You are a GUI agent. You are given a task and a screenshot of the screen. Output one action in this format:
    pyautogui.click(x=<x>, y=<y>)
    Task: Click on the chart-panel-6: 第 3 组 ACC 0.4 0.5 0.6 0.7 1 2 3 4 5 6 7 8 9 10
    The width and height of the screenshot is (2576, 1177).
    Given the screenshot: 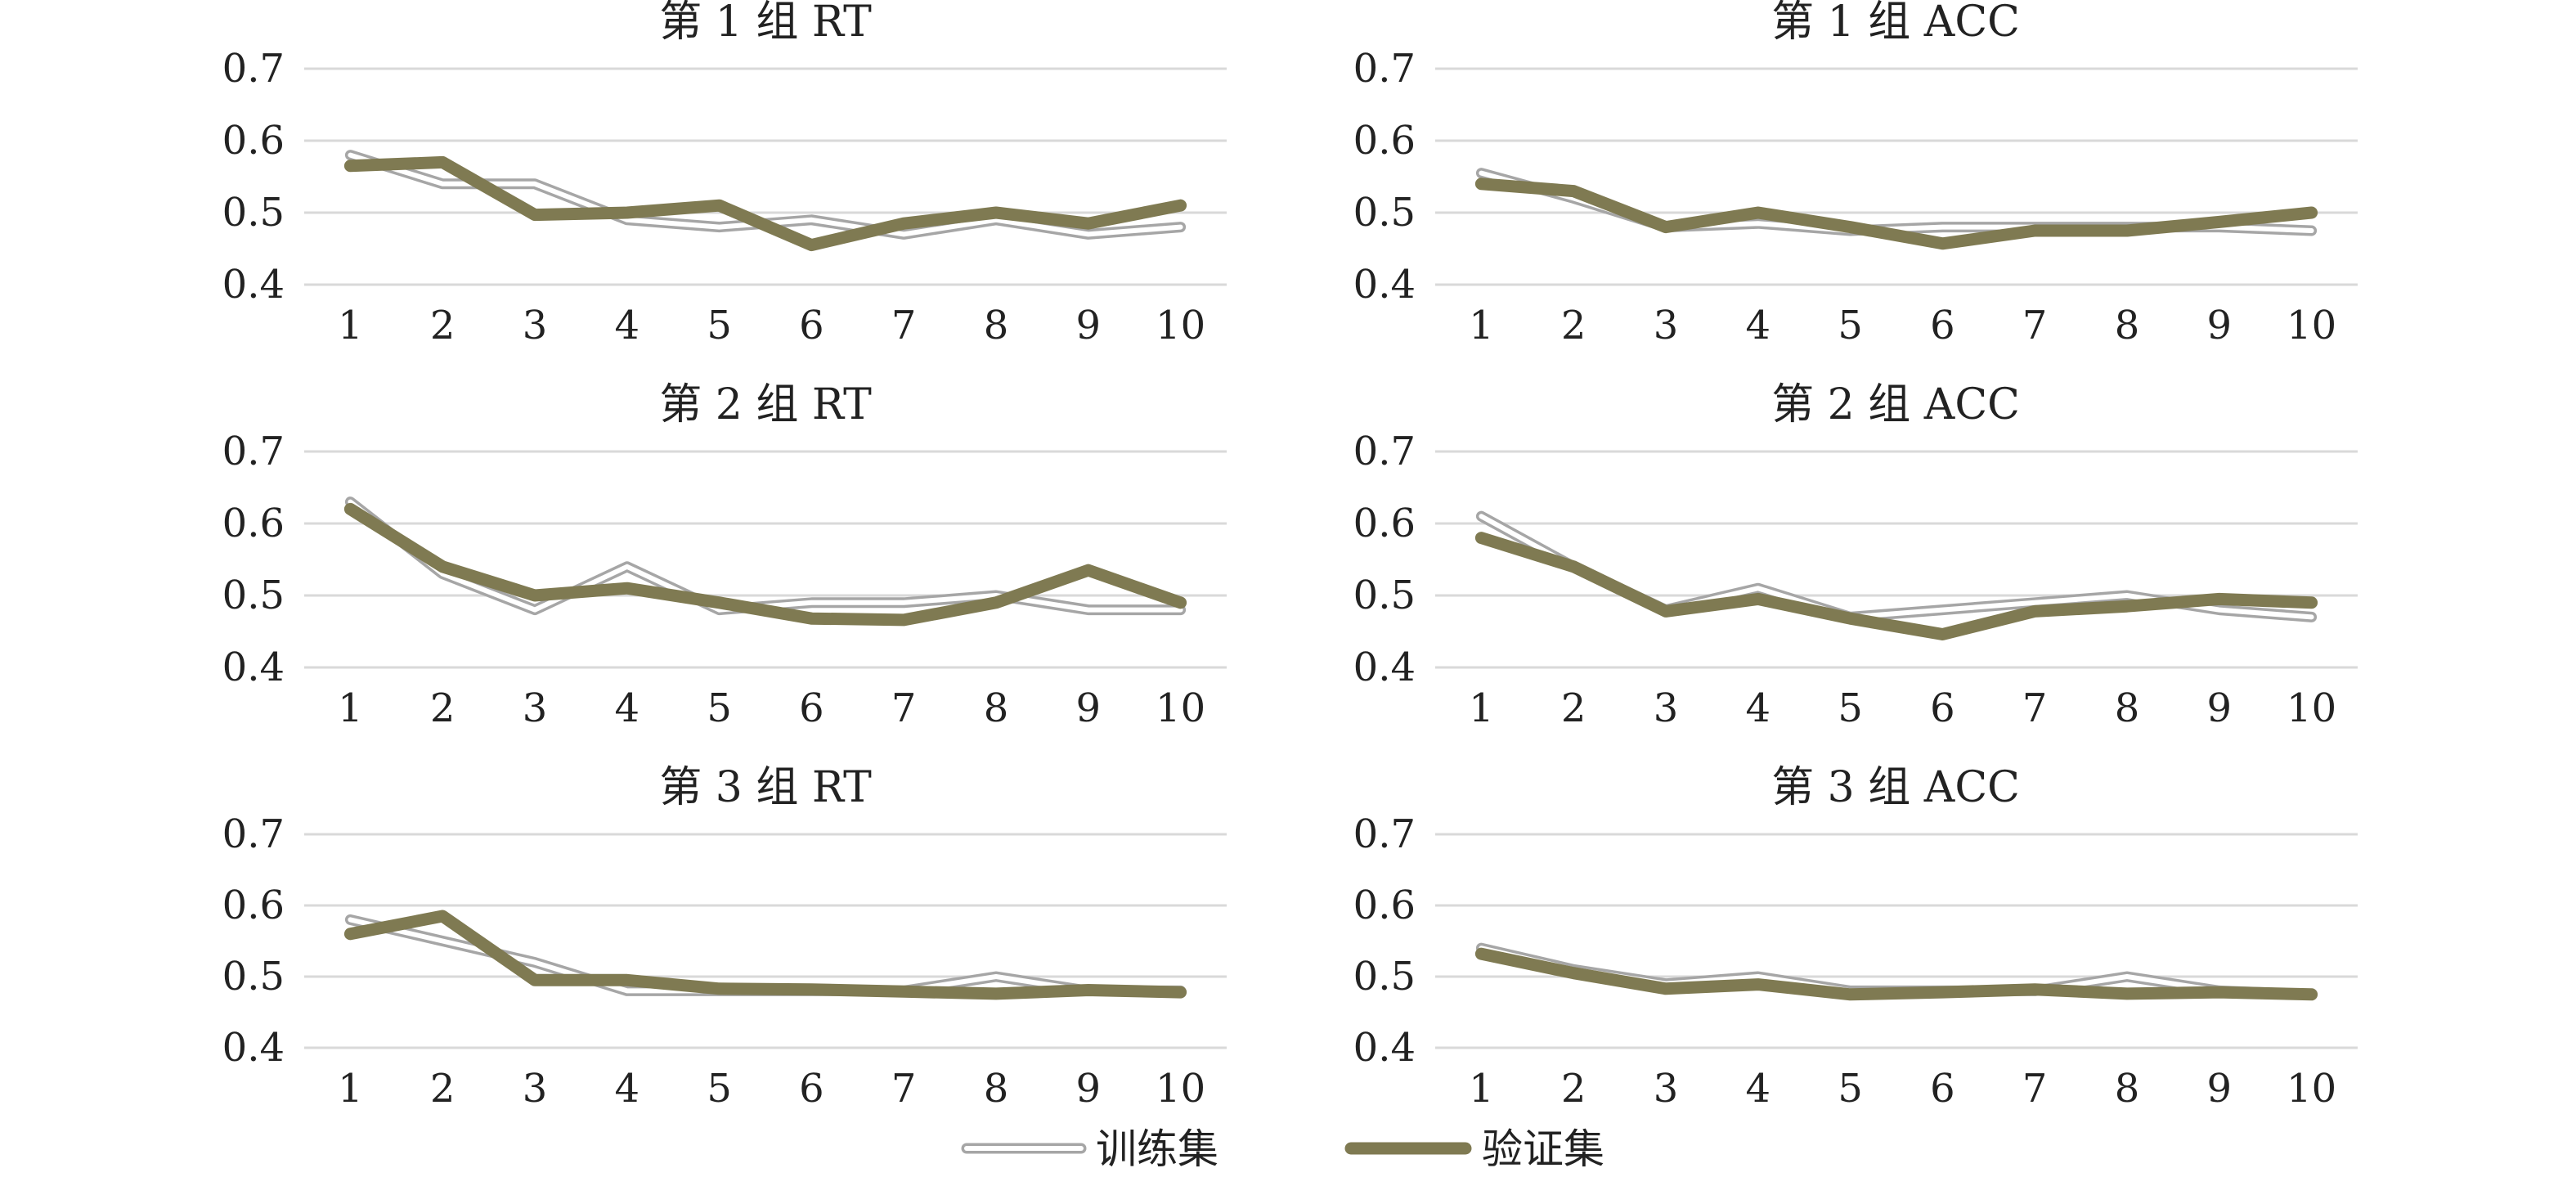 What is the action you would take?
    pyautogui.click(x=1855, y=937)
    